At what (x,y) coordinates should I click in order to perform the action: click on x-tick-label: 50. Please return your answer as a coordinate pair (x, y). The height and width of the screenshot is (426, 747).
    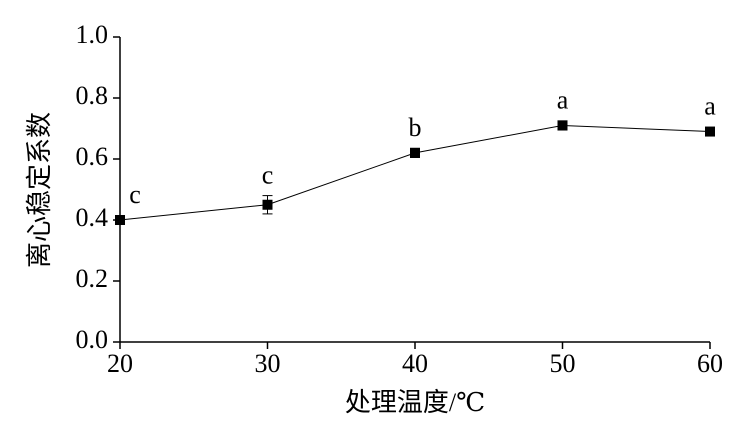
    Looking at the image, I should click on (563, 363).